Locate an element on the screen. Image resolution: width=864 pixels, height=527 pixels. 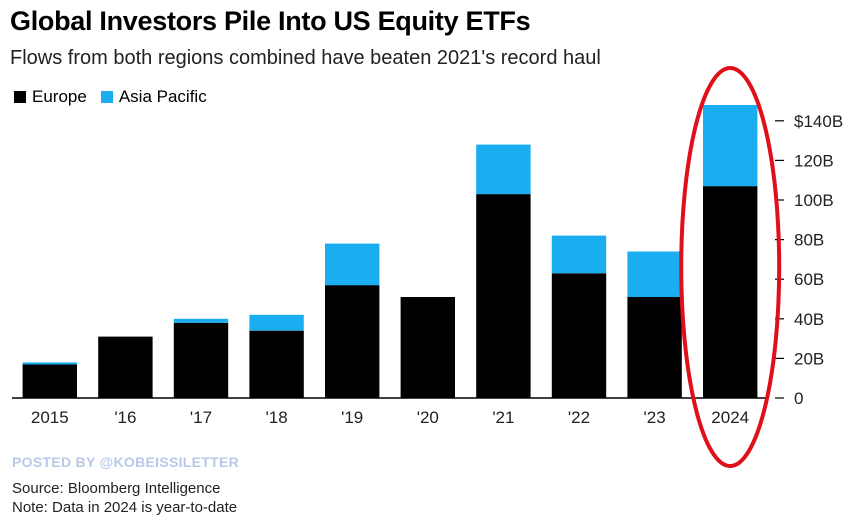
x-tick-label-0: 2015 is located at coordinates (50, 417).